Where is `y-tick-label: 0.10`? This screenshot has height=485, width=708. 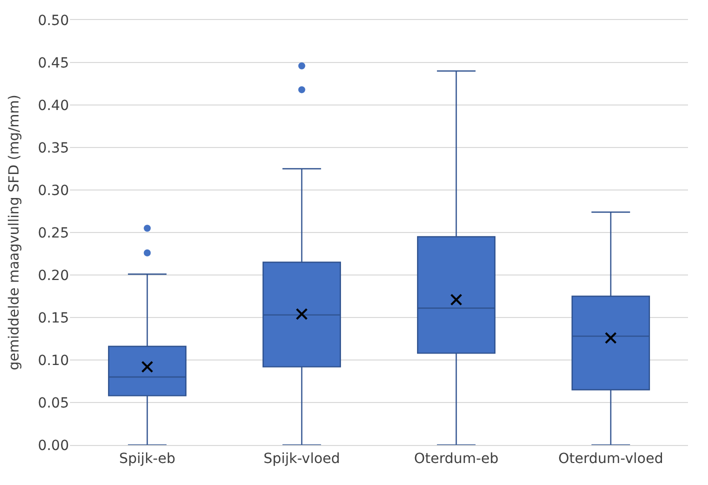
y-tick-label: 0.10 is located at coordinates (53, 360).